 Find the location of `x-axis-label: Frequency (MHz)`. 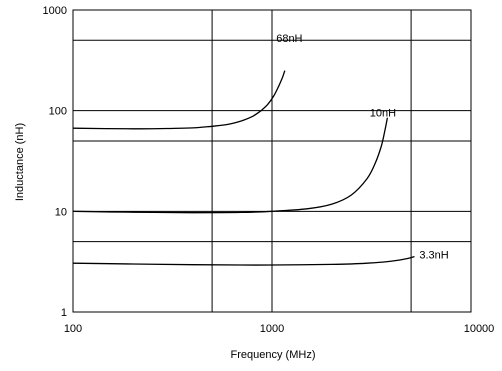

x-axis-label: Frequency (MHz) is located at coordinates (273, 355).